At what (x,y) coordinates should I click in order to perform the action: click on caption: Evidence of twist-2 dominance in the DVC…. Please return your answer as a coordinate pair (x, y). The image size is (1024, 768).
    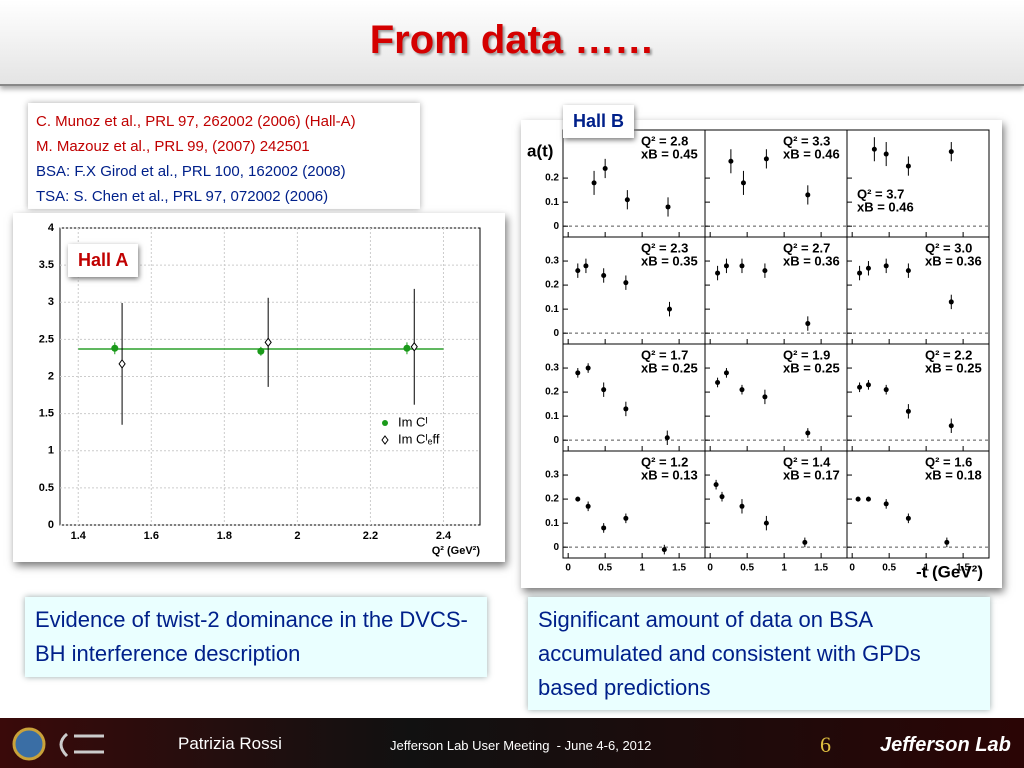
    Looking at the image, I should click on (256, 637).